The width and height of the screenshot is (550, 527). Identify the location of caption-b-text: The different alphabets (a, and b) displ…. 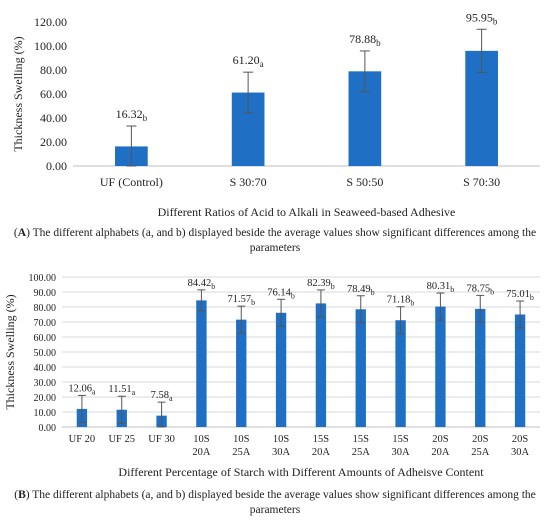
(284, 502).